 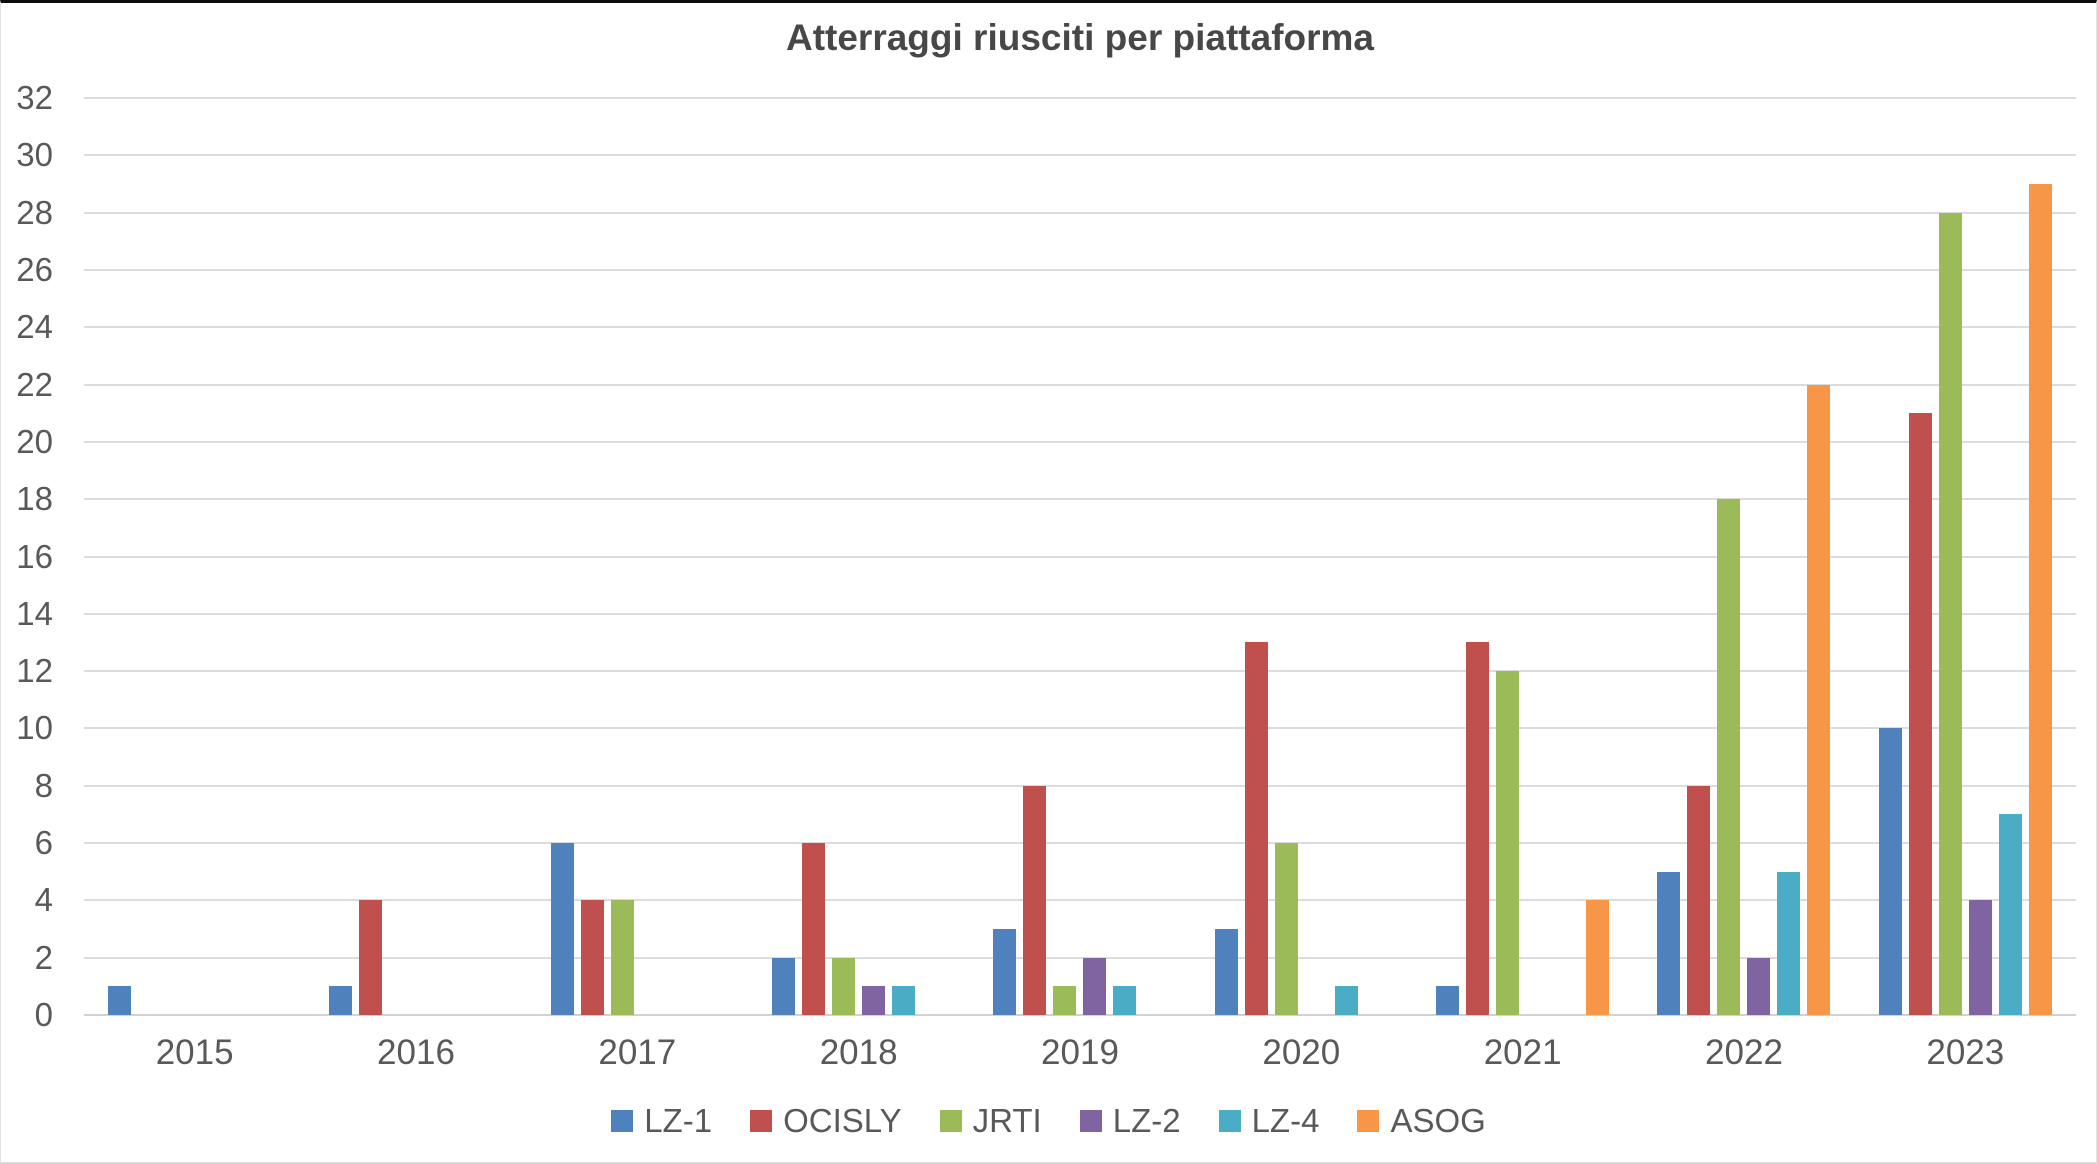 I want to click on bar-group-2023, so click(x=1965, y=556).